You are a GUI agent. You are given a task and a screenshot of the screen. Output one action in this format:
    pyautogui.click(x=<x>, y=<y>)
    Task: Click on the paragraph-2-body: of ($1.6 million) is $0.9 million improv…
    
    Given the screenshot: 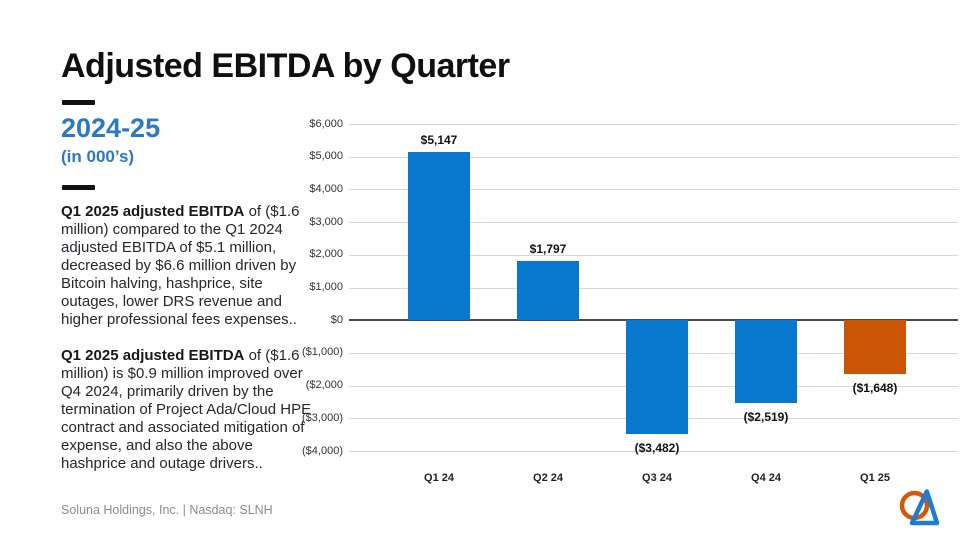 What is the action you would take?
    pyautogui.click(x=186, y=409)
    